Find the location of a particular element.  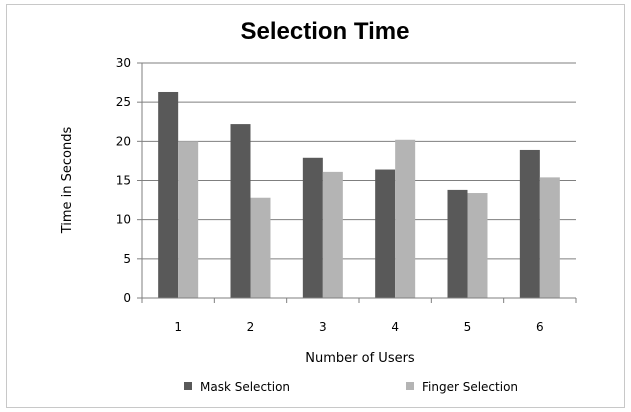

x-tick-label: 4 is located at coordinates (395, 327).